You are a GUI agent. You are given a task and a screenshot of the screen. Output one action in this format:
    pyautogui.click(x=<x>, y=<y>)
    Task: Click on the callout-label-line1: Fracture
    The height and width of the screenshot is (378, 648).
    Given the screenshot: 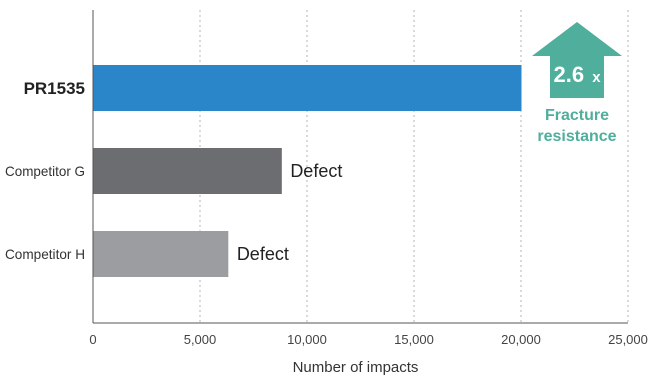 What is the action you would take?
    pyautogui.click(x=577, y=115)
    